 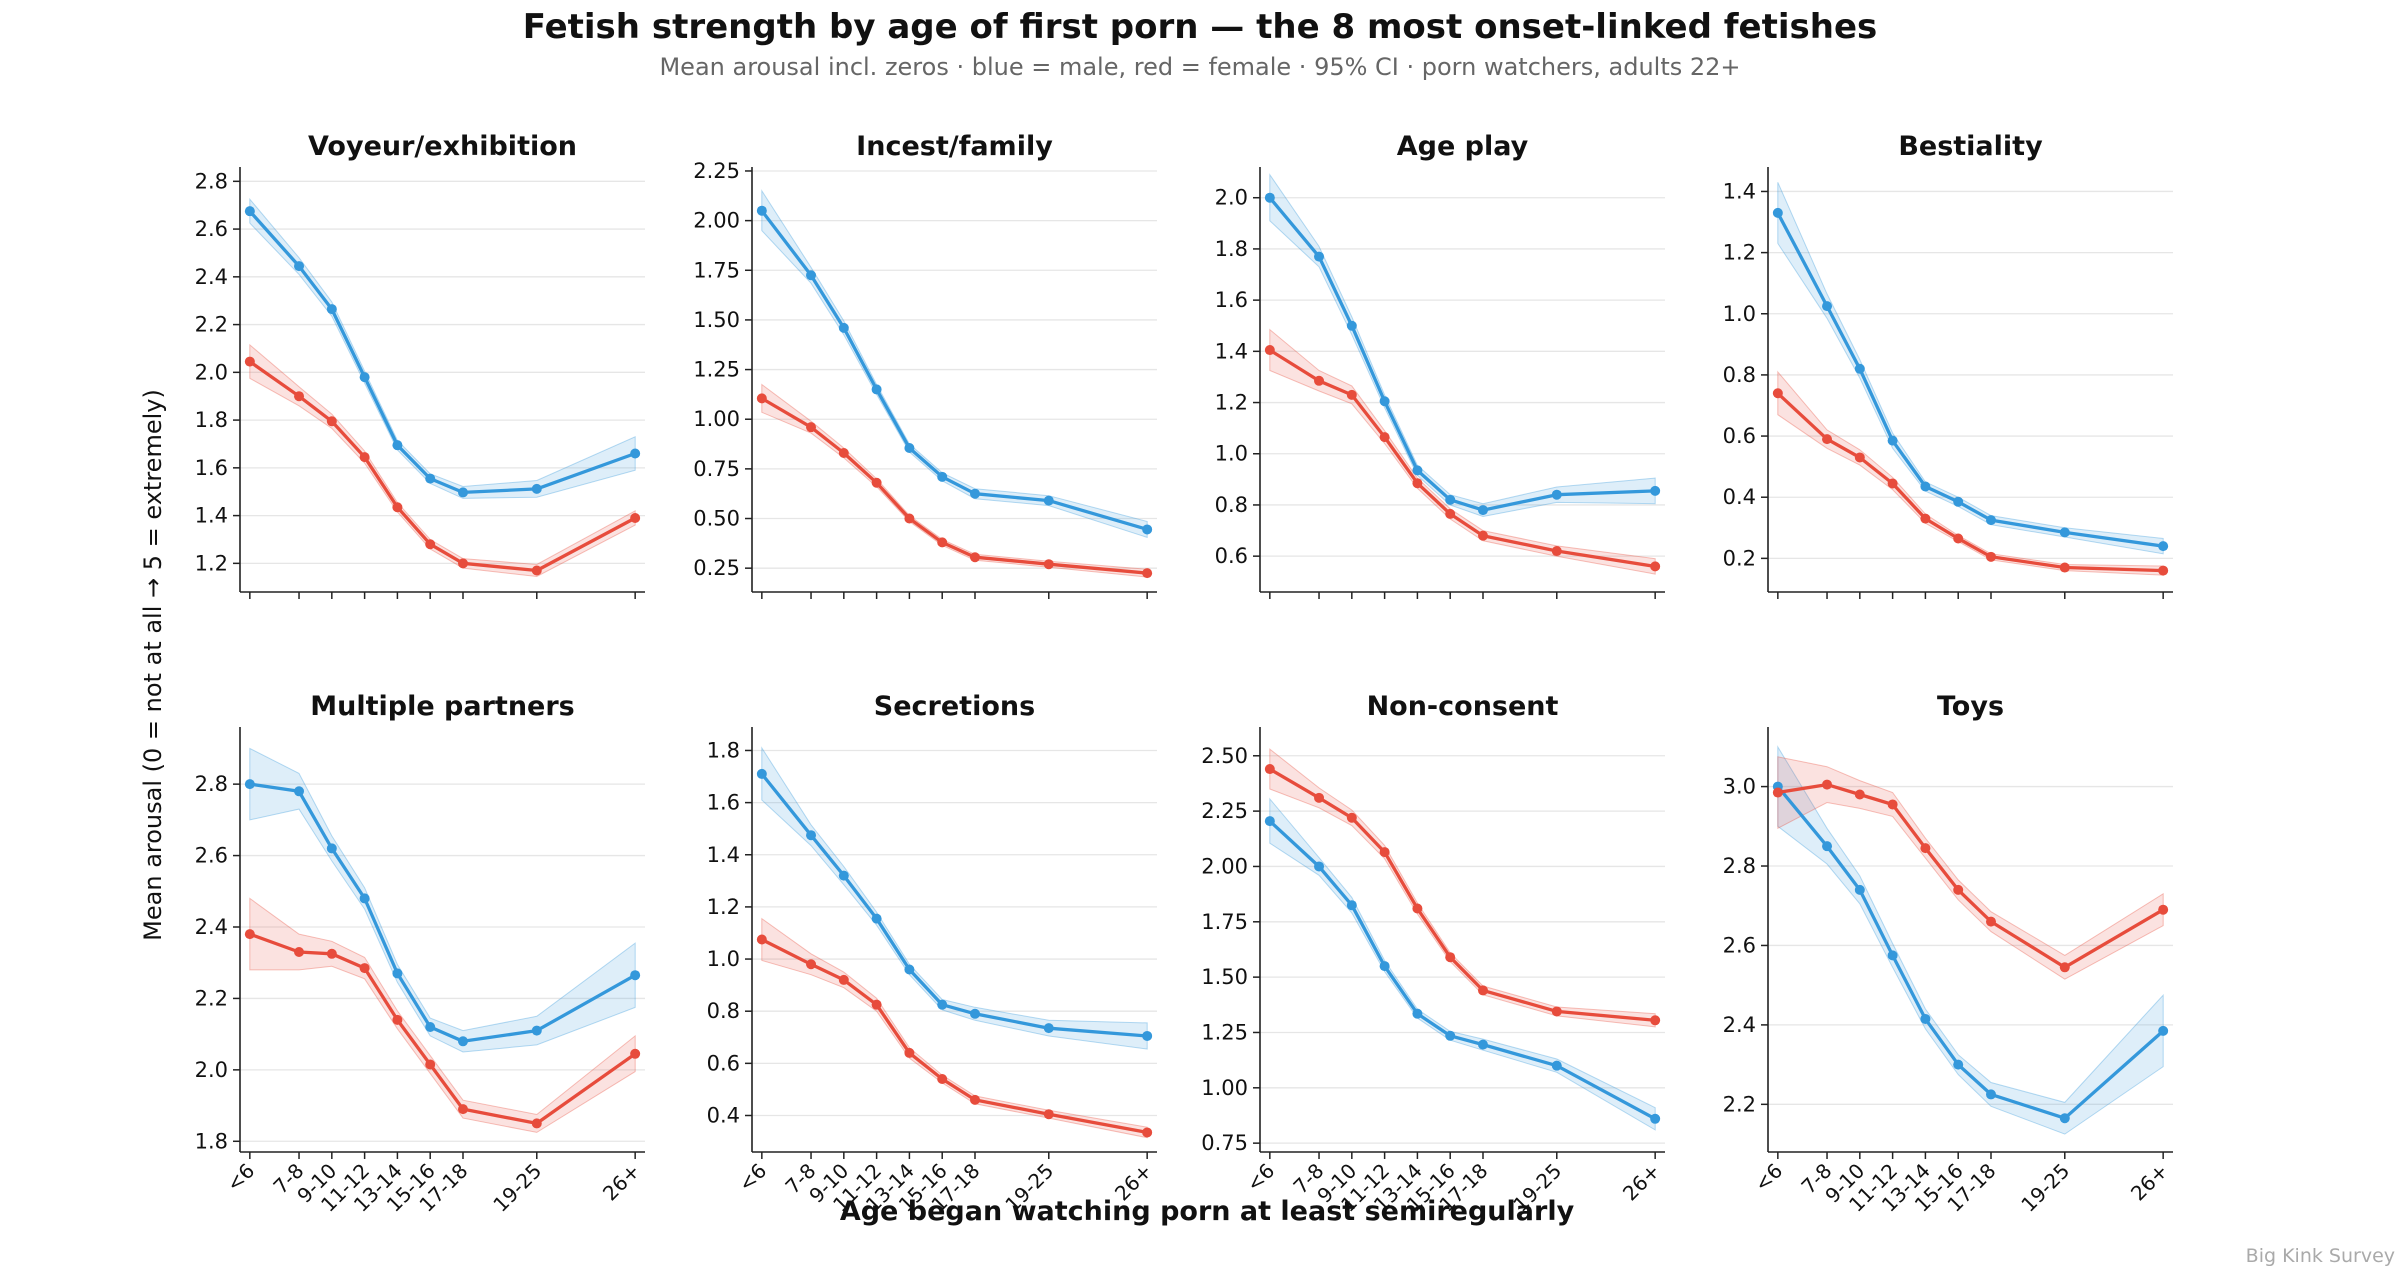 I want to click on y-tick-label: 0.8, so click(x=1739, y=375).